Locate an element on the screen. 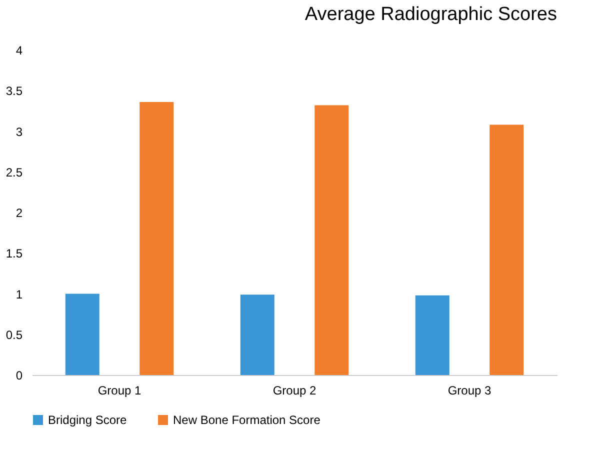  y-tick-label: 1 is located at coordinates (19, 294).